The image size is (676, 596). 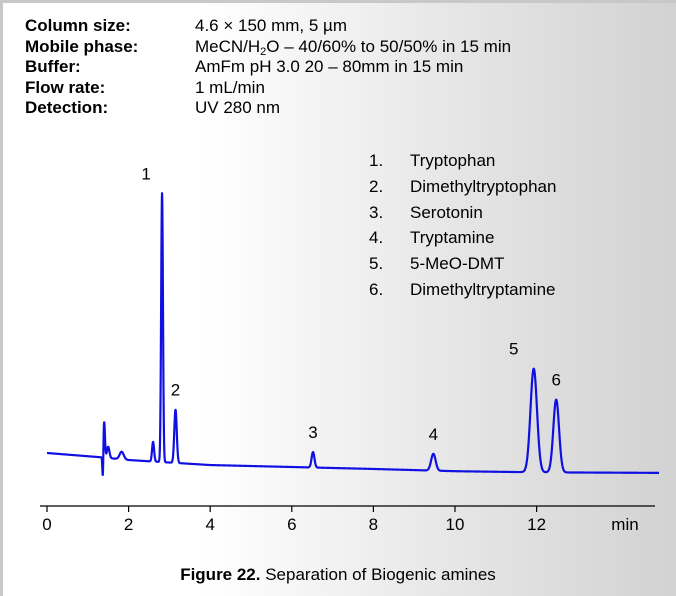 I want to click on legend-number: 2., so click(x=376, y=186).